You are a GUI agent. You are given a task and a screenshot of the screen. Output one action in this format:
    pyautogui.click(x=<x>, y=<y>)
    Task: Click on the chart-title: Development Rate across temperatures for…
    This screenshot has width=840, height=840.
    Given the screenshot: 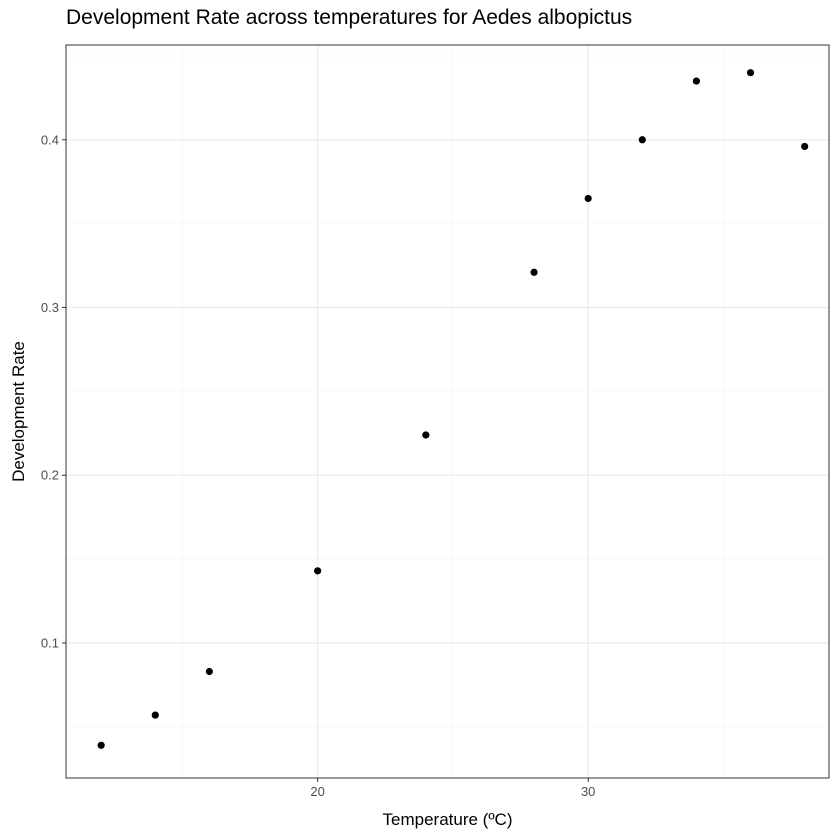 What is the action you would take?
    pyautogui.click(x=349, y=17)
    